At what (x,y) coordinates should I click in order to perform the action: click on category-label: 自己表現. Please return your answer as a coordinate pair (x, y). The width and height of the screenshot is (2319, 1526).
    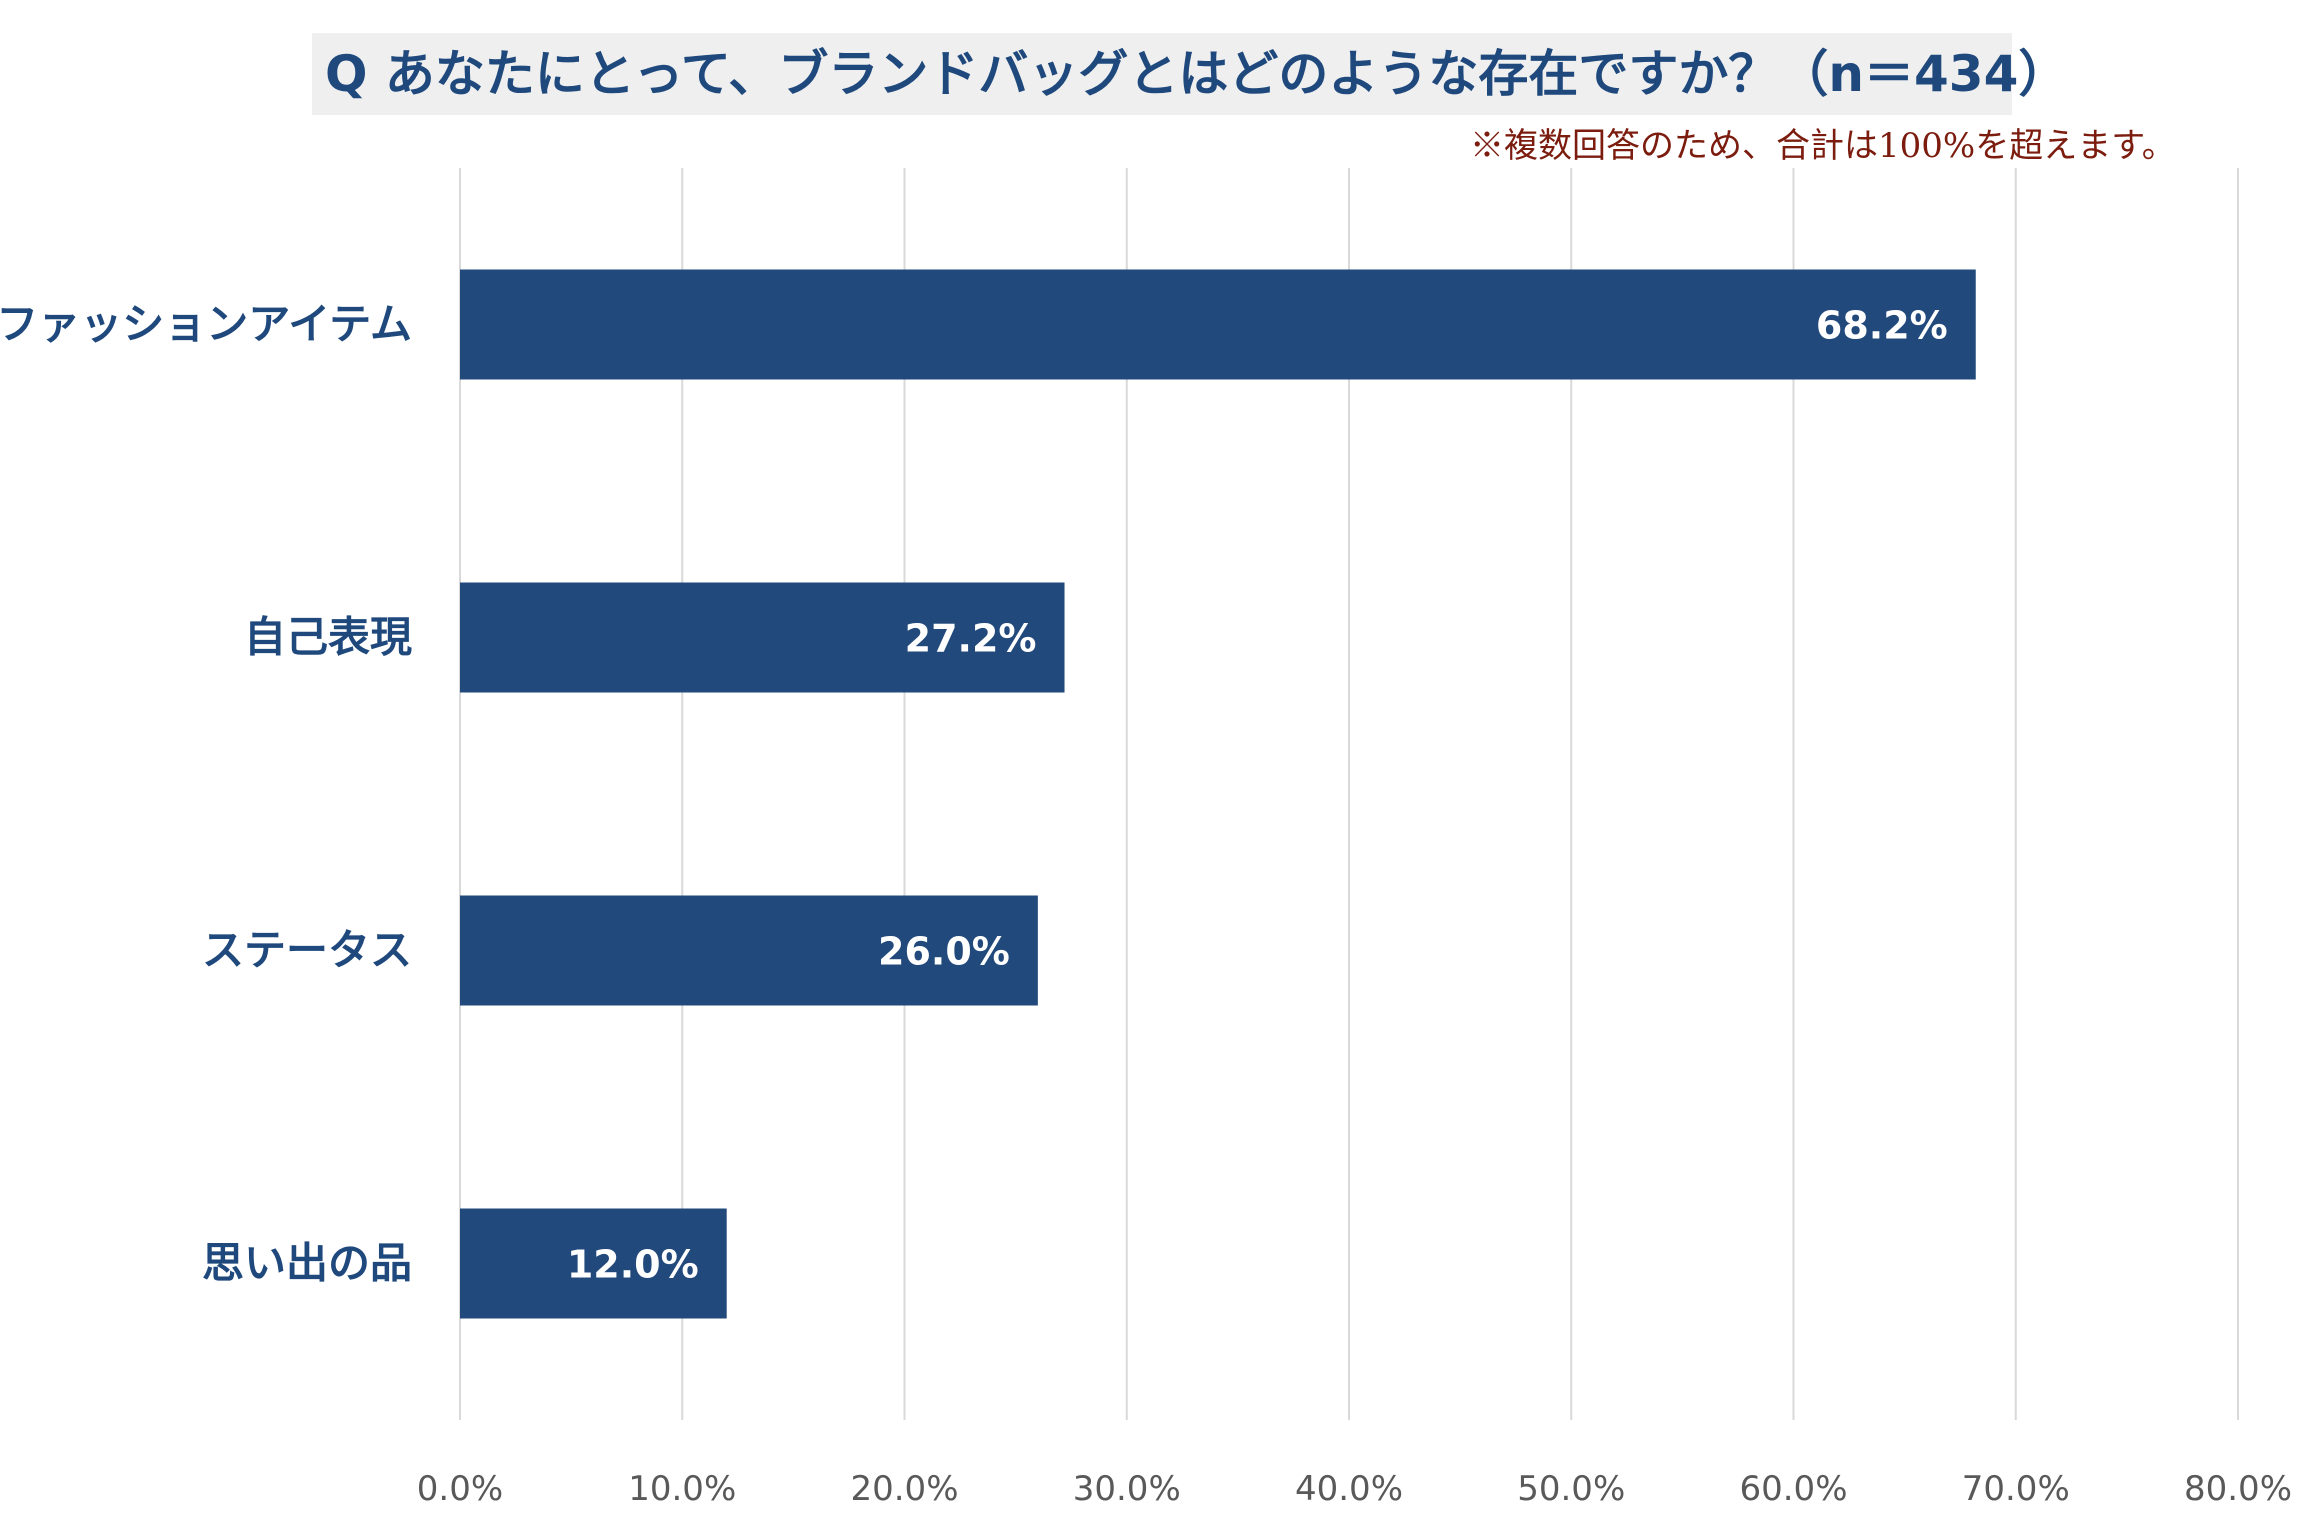
    Looking at the image, I should click on (328, 637).